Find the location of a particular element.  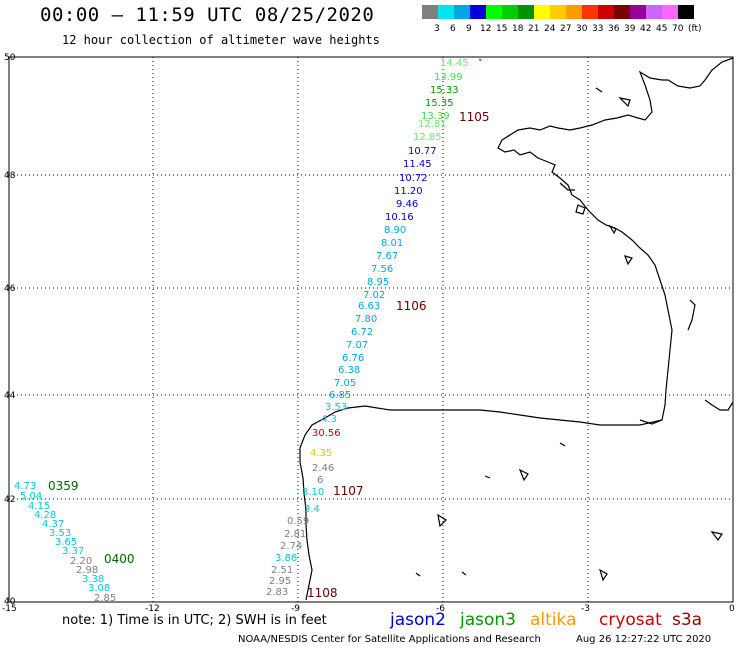

track-value: 12.85 is located at coordinates (427, 137).